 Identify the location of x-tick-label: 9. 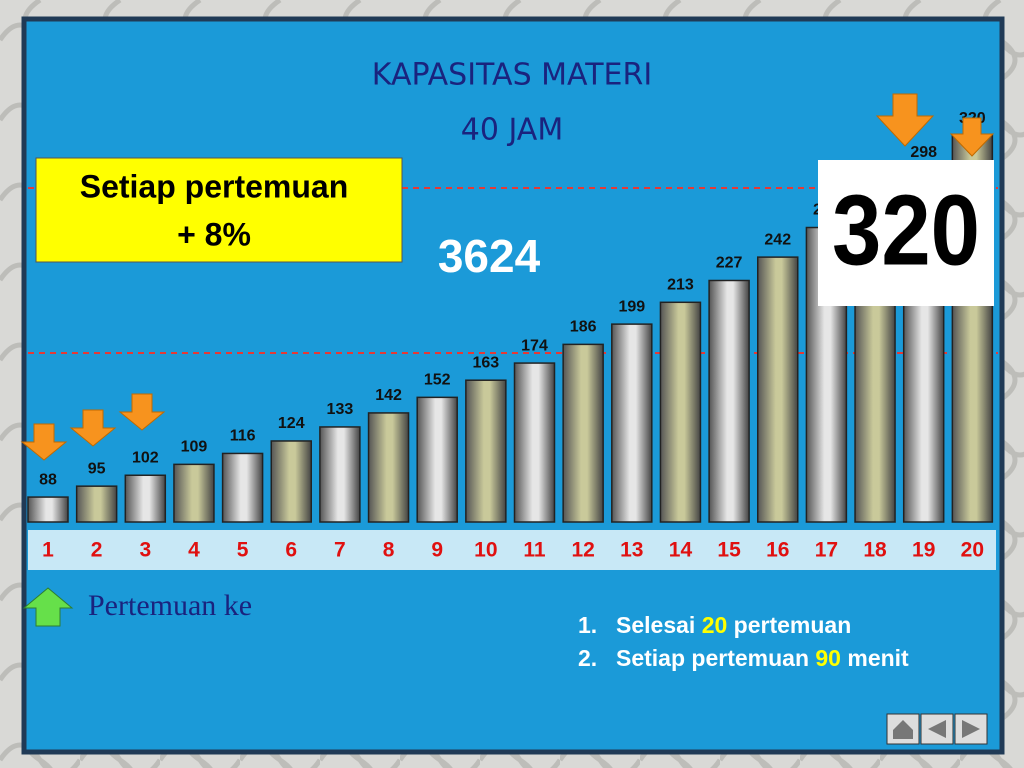
(437, 550).